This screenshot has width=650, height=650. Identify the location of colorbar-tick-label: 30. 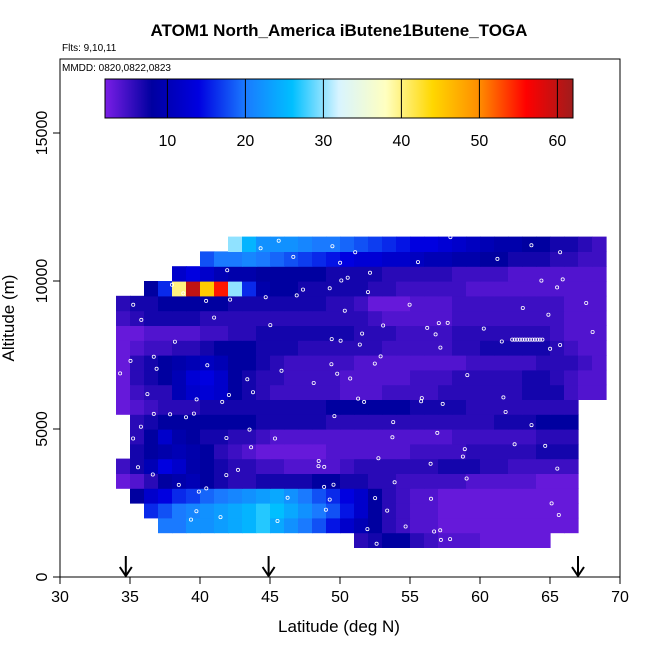
(324, 141).